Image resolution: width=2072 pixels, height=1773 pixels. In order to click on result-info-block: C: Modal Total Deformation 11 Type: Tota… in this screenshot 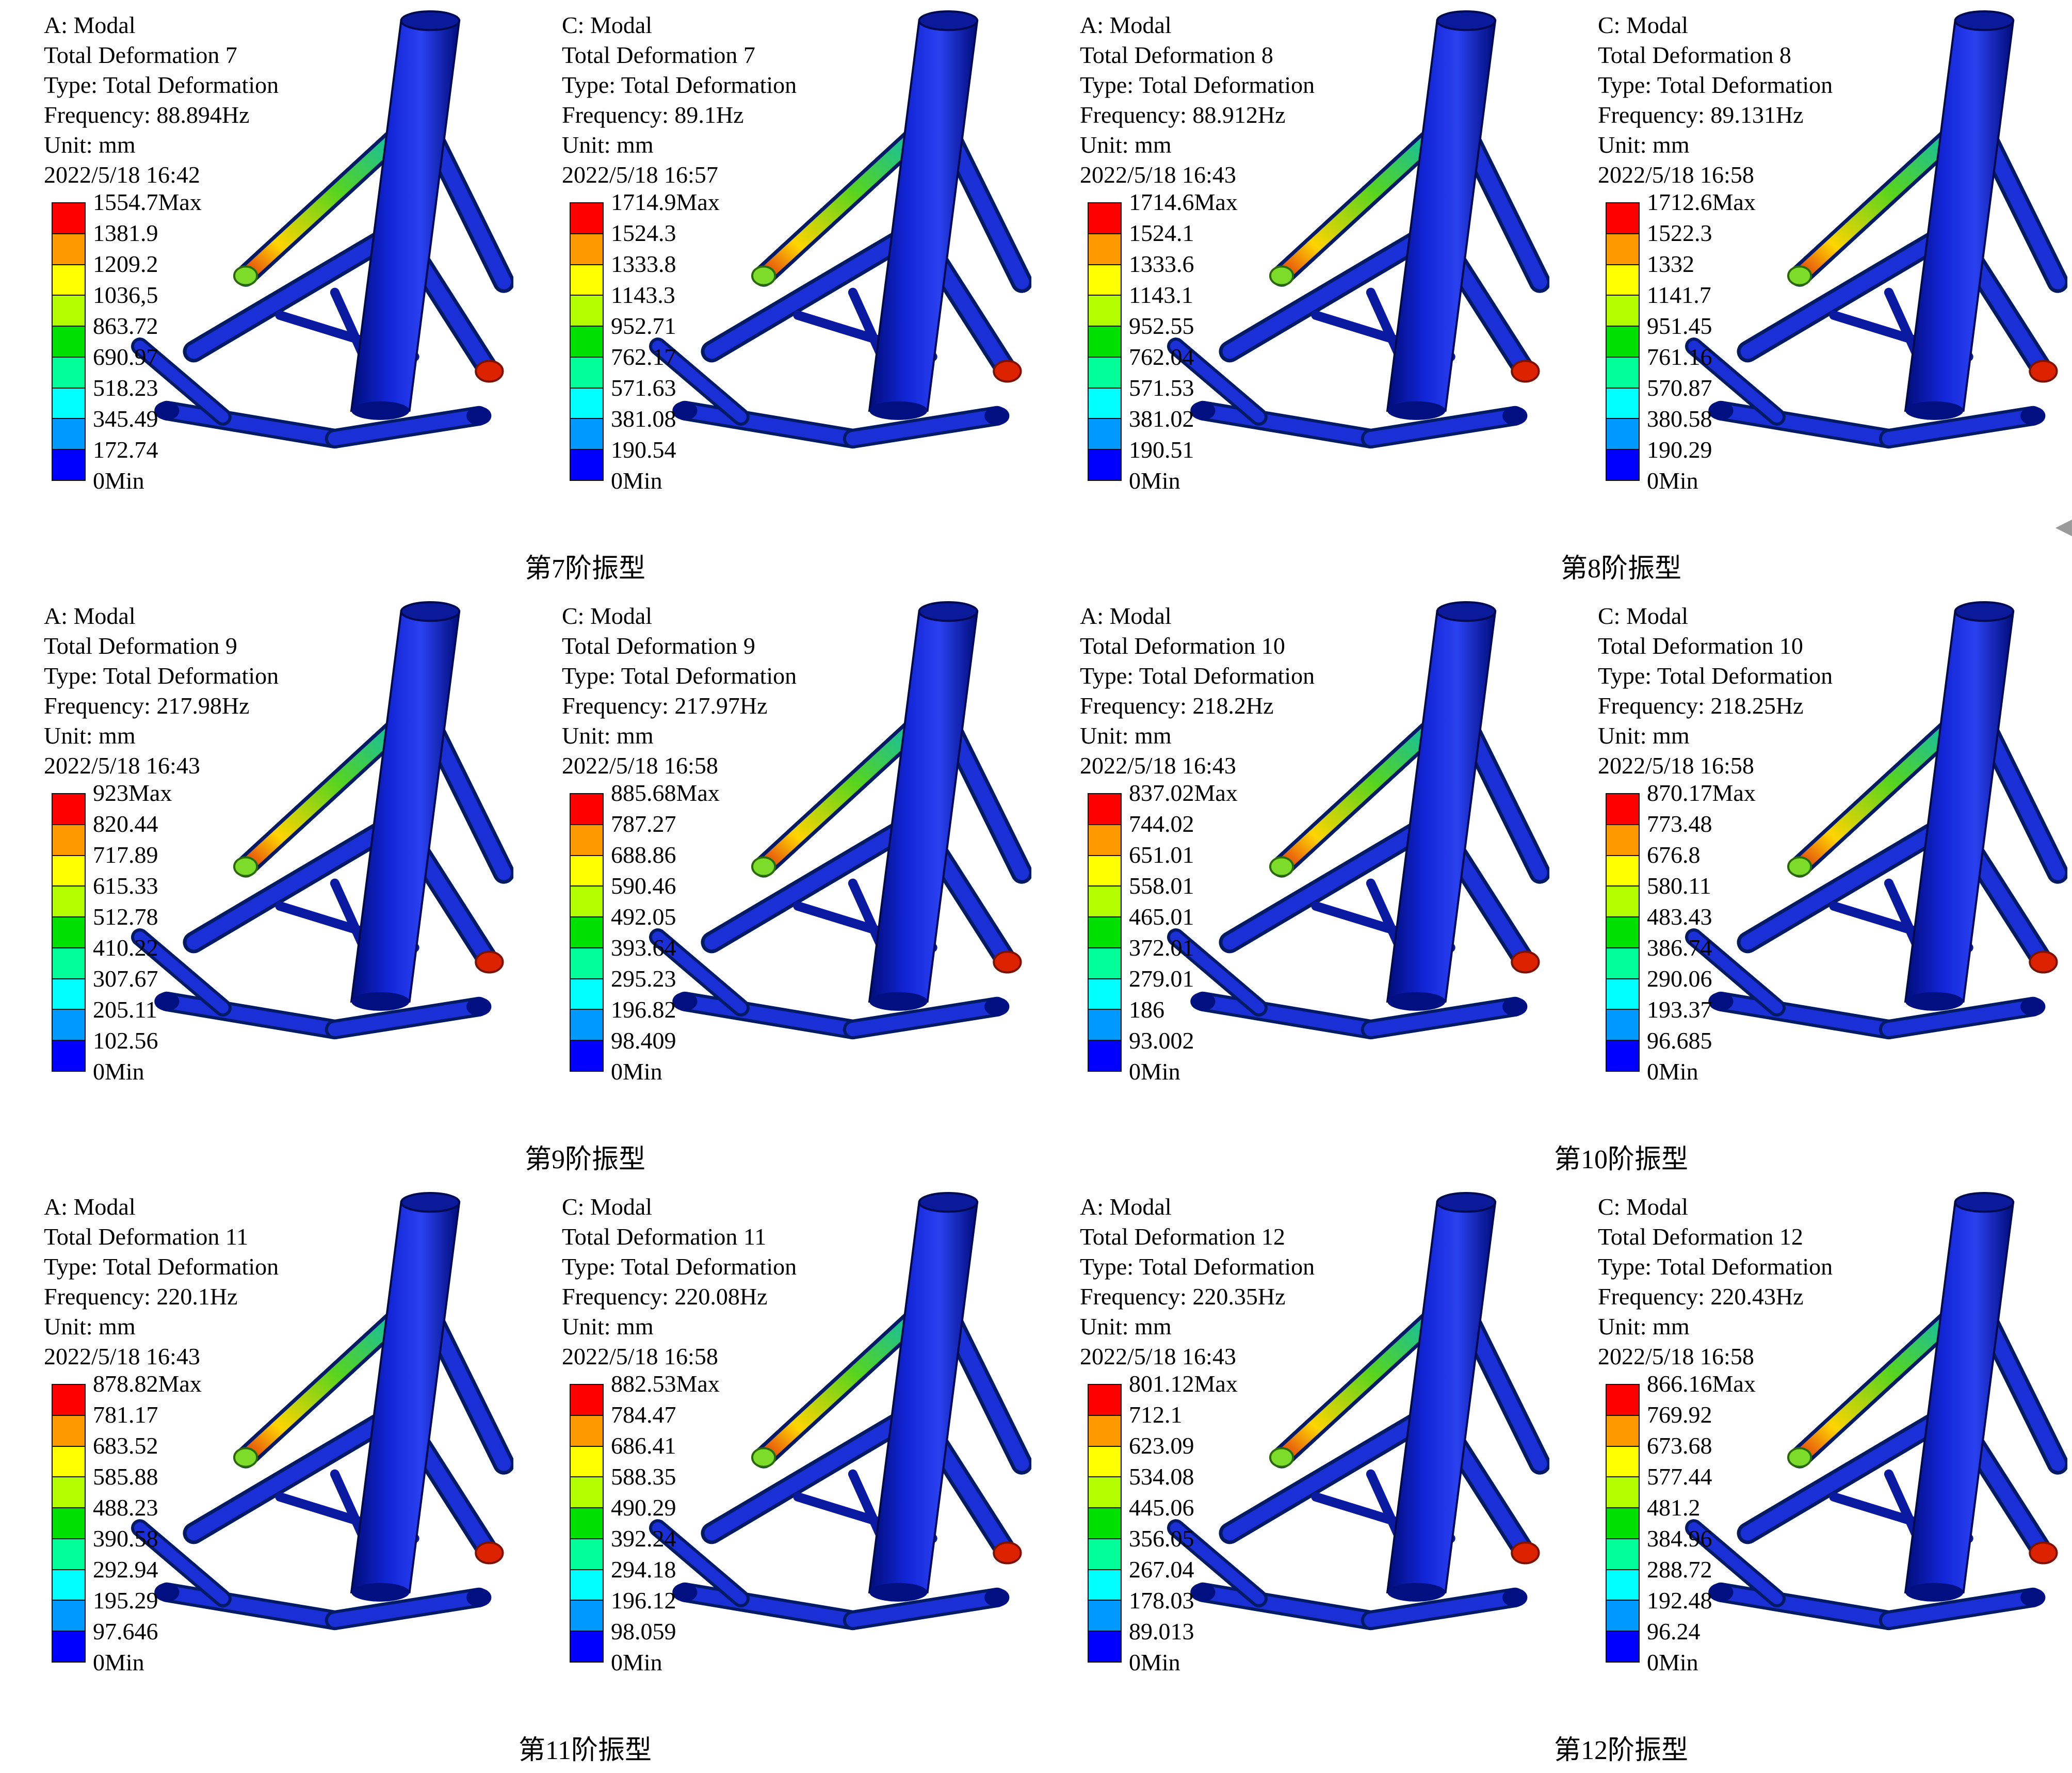, I will do `click(679, 1282)`.